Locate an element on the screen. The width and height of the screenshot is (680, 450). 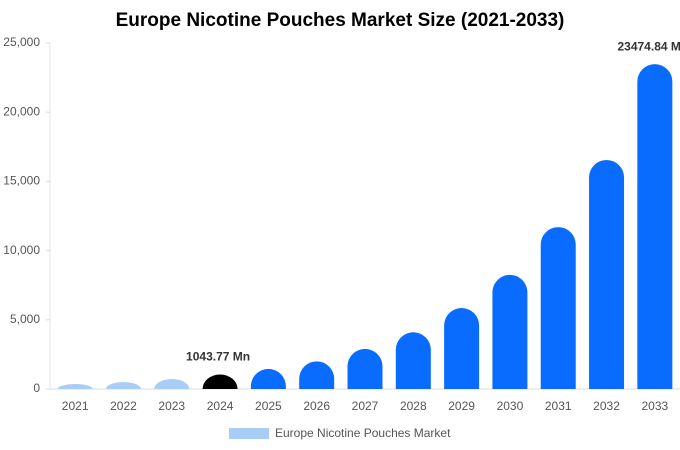
x-tick-label: 2033 is located at coordinates (654, 406).